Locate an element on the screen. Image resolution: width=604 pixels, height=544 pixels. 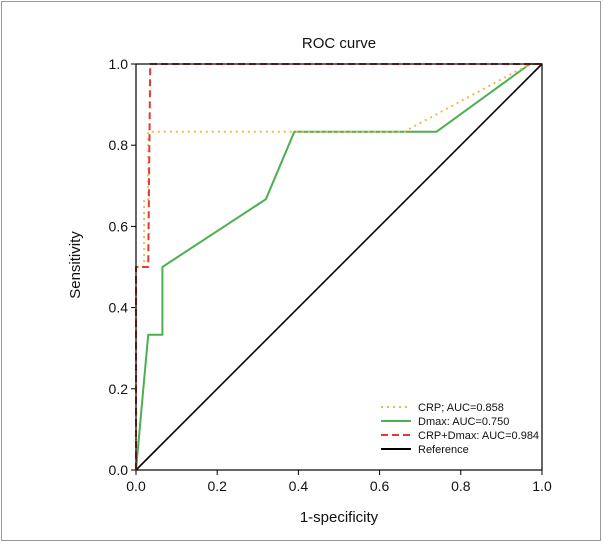
x-tick-label: 0.4 is located at coordinates (299, 486).